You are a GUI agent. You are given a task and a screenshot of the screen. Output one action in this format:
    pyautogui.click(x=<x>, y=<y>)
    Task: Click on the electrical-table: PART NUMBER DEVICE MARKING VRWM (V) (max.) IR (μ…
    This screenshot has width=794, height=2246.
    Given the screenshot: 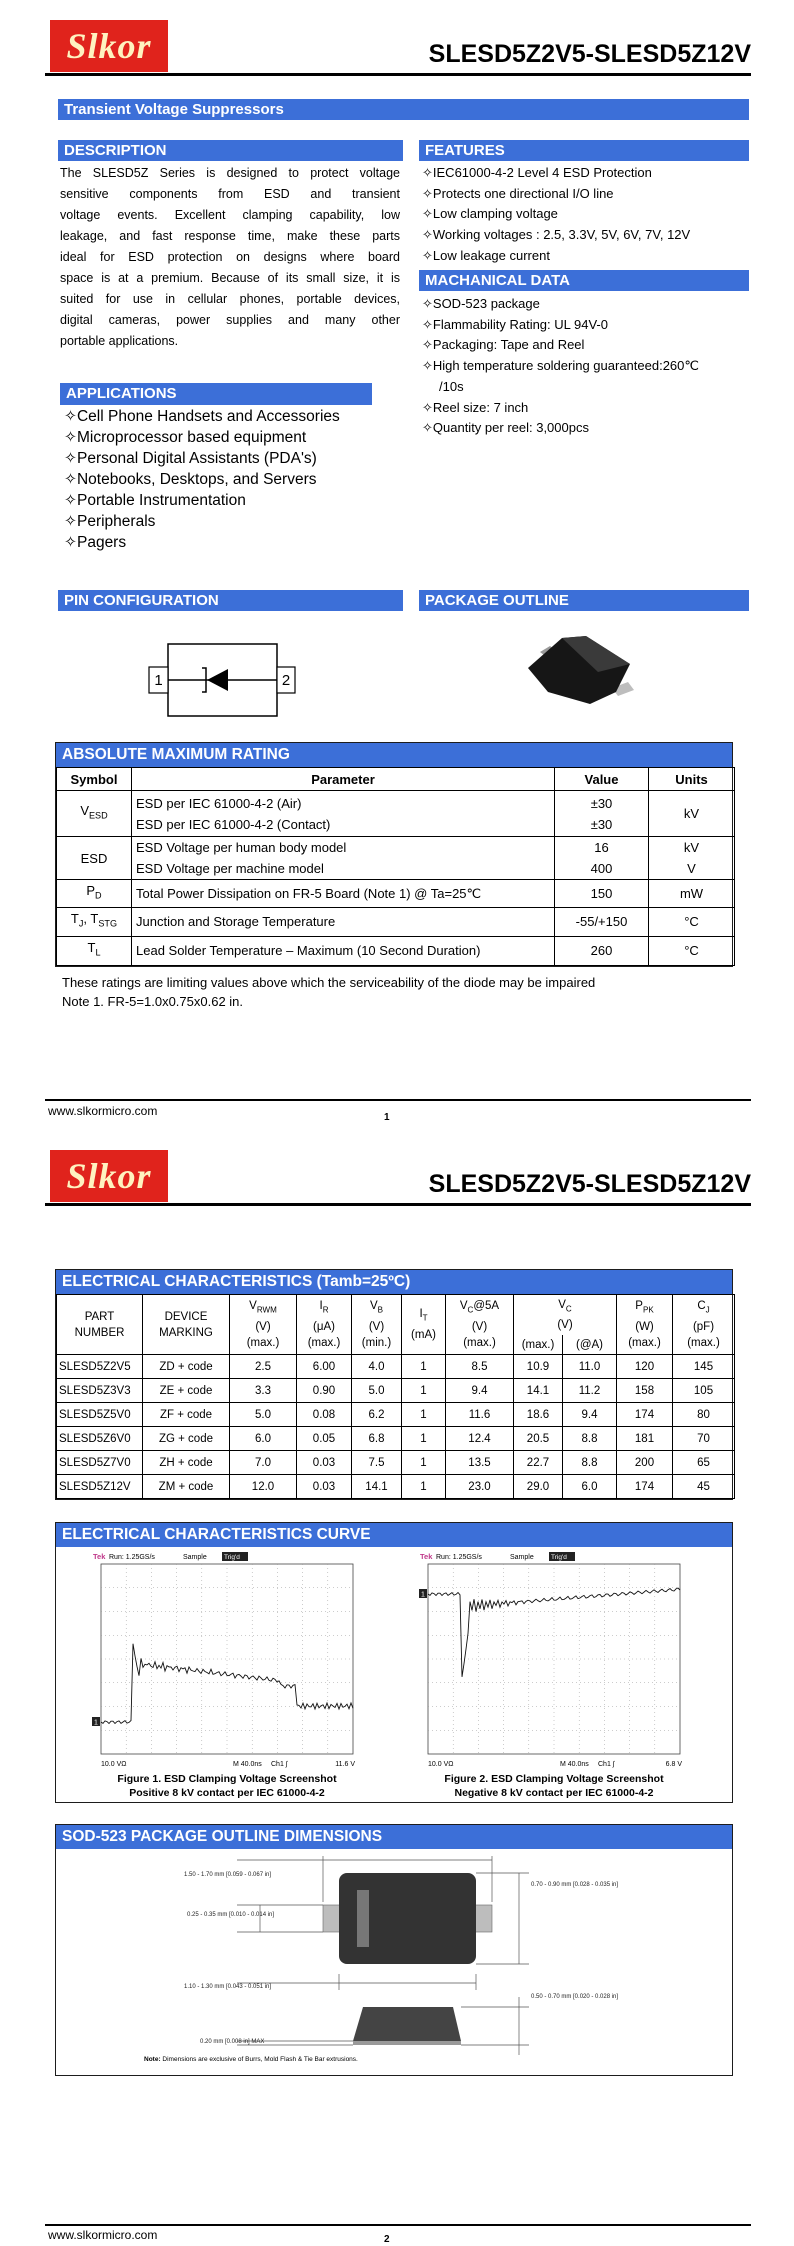 What is the action you would take?
    pyautogui.click(x=395, y=1396)
    